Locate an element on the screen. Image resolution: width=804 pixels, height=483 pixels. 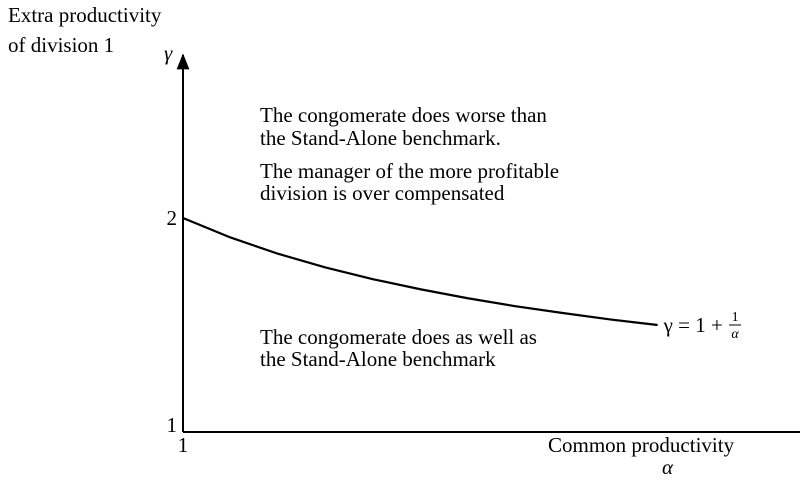
annotation: the Stand-Alone benchmark is located at coordinates (378, 359).